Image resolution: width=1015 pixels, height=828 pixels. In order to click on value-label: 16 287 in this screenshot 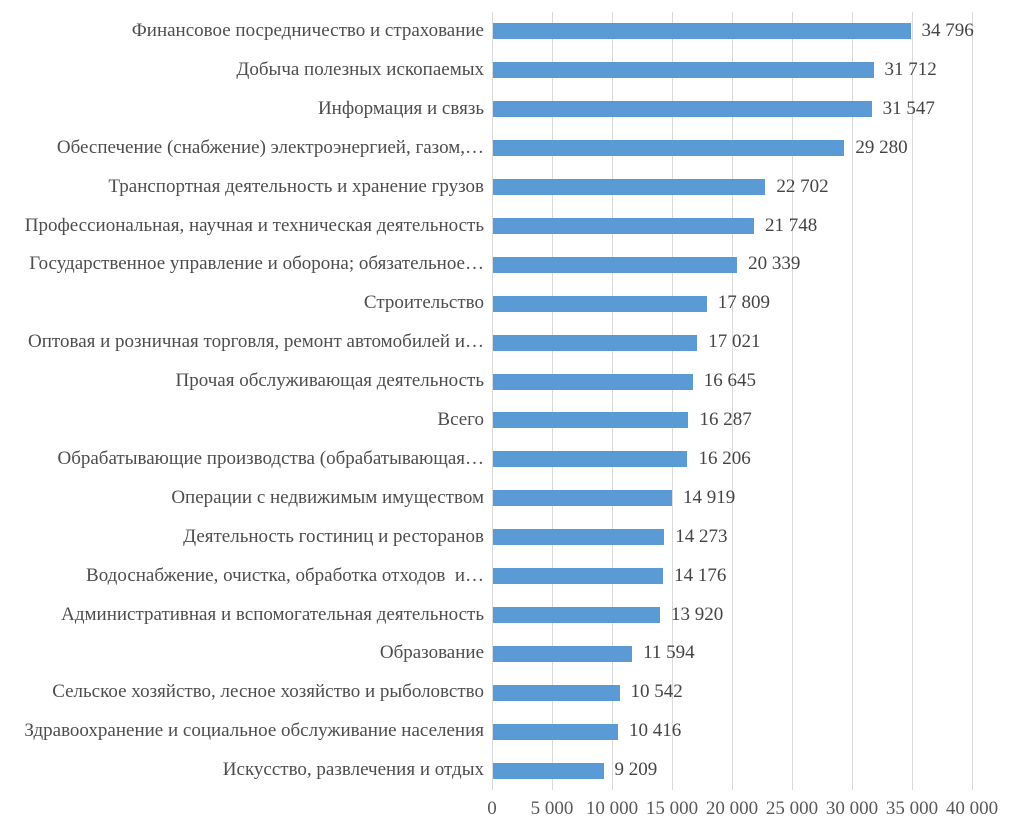, I will do `click(725, 419)`.